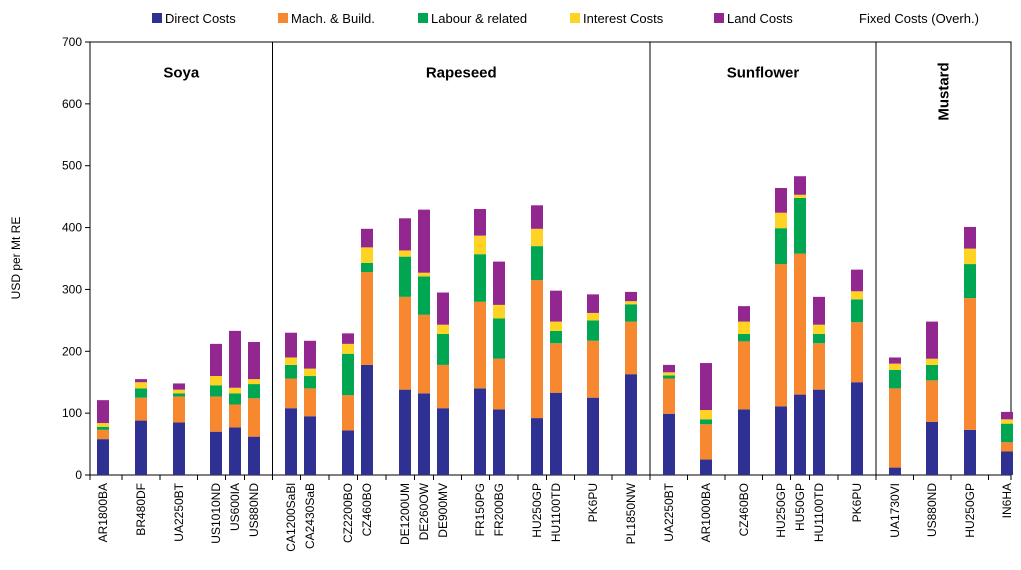 Image resolution: width=1021 pixels, height=570 pixels. What do you see at coordinates (310, 516) in the screenshot?
I see `x-tick-label: CA2430SaB` at bounding box center [310, 516].